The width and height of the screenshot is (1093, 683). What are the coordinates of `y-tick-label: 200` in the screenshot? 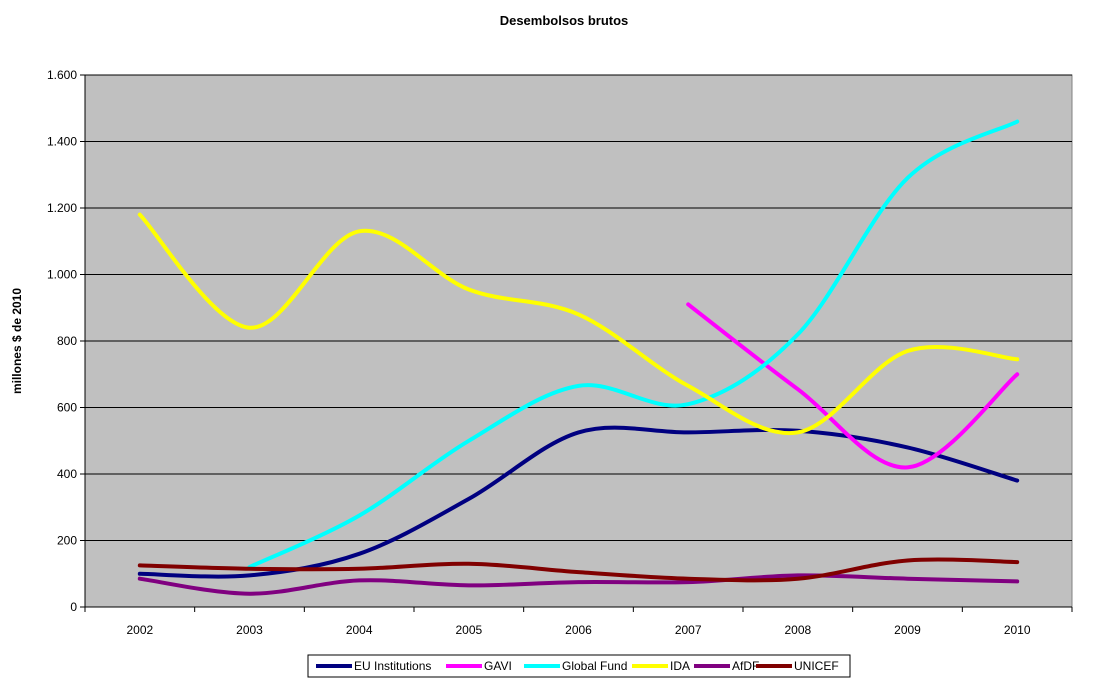 It's located at (67, 541).